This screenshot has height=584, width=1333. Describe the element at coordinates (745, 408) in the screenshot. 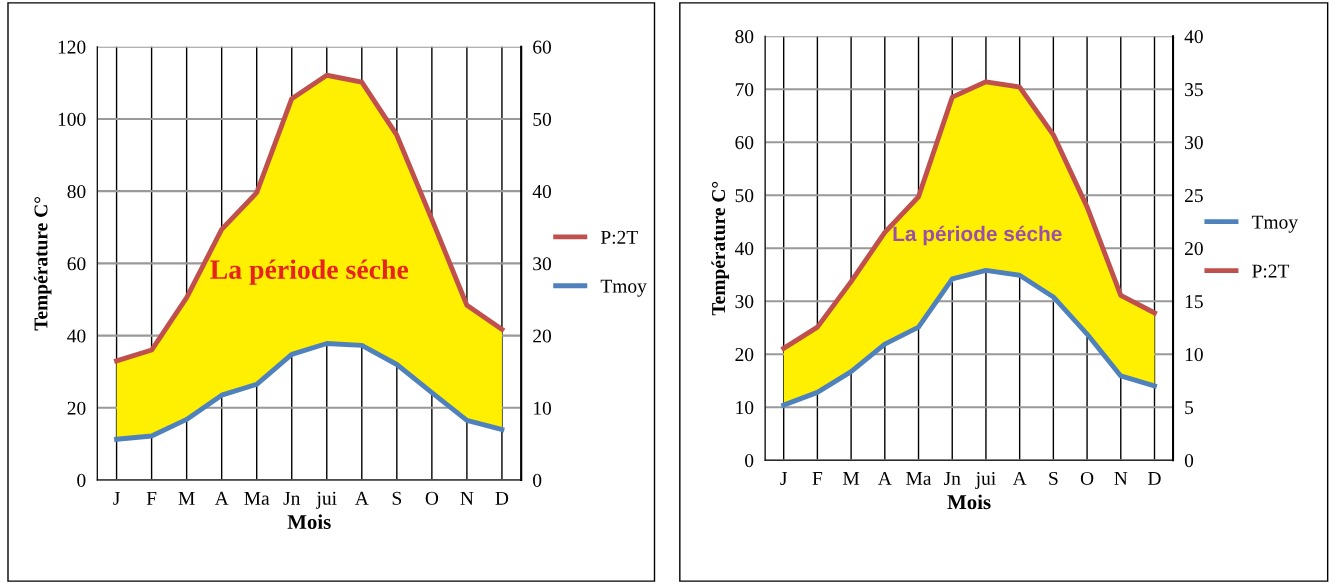

I see `y-tick-label: 10` at that location.